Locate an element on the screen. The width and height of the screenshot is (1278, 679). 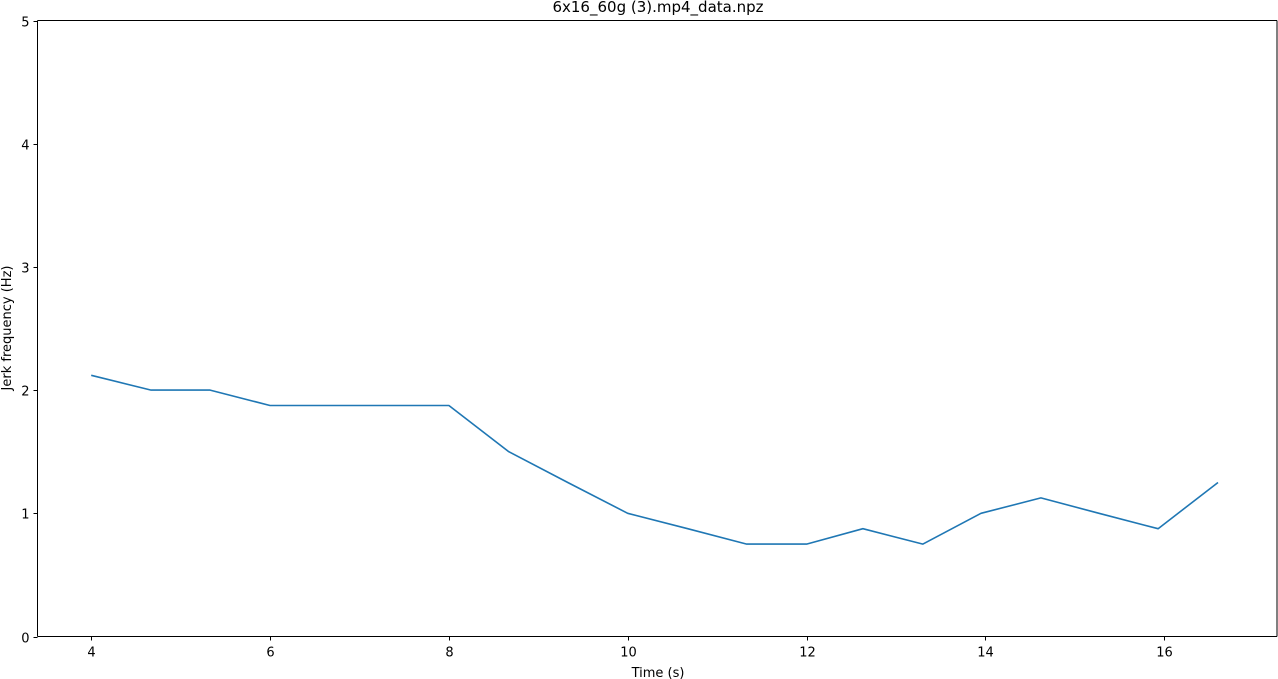
chart-title: 6x16_60g (3).mp4_data.npz is located at coordinates (657, 8).